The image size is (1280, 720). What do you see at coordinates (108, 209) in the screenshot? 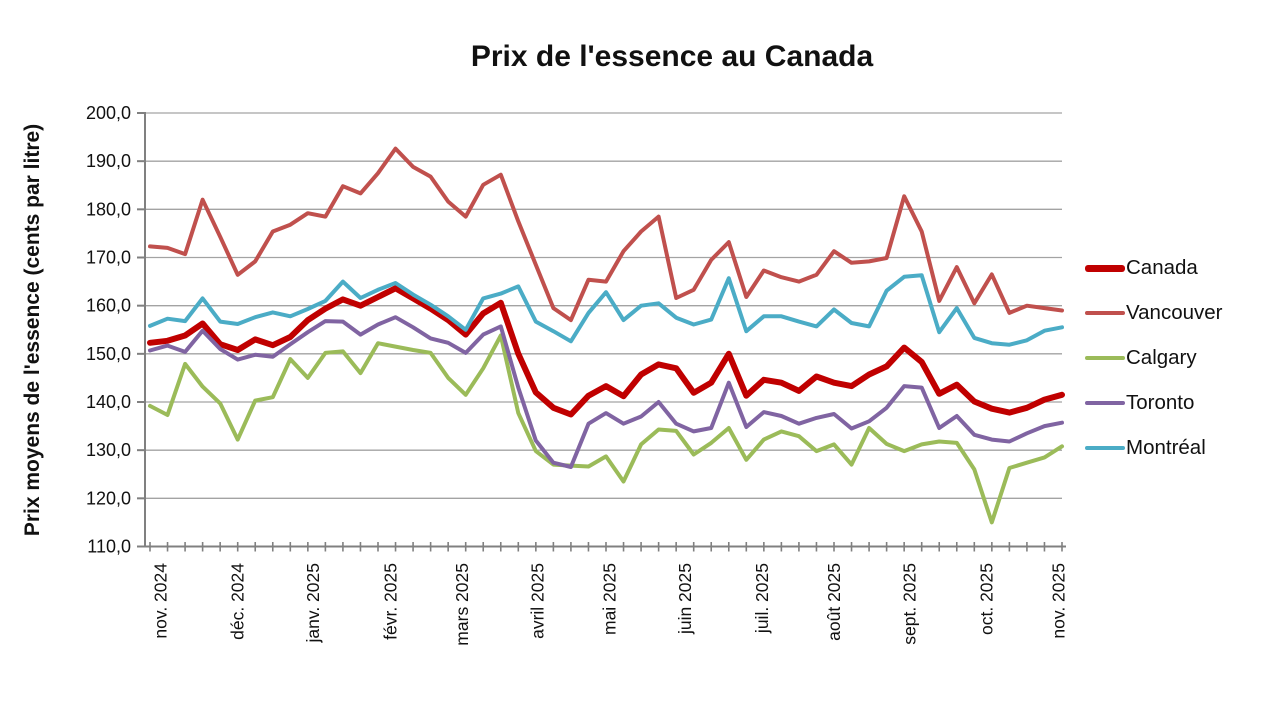
I see `y-tick-label: 180,0` at bounding box center [108, 209].